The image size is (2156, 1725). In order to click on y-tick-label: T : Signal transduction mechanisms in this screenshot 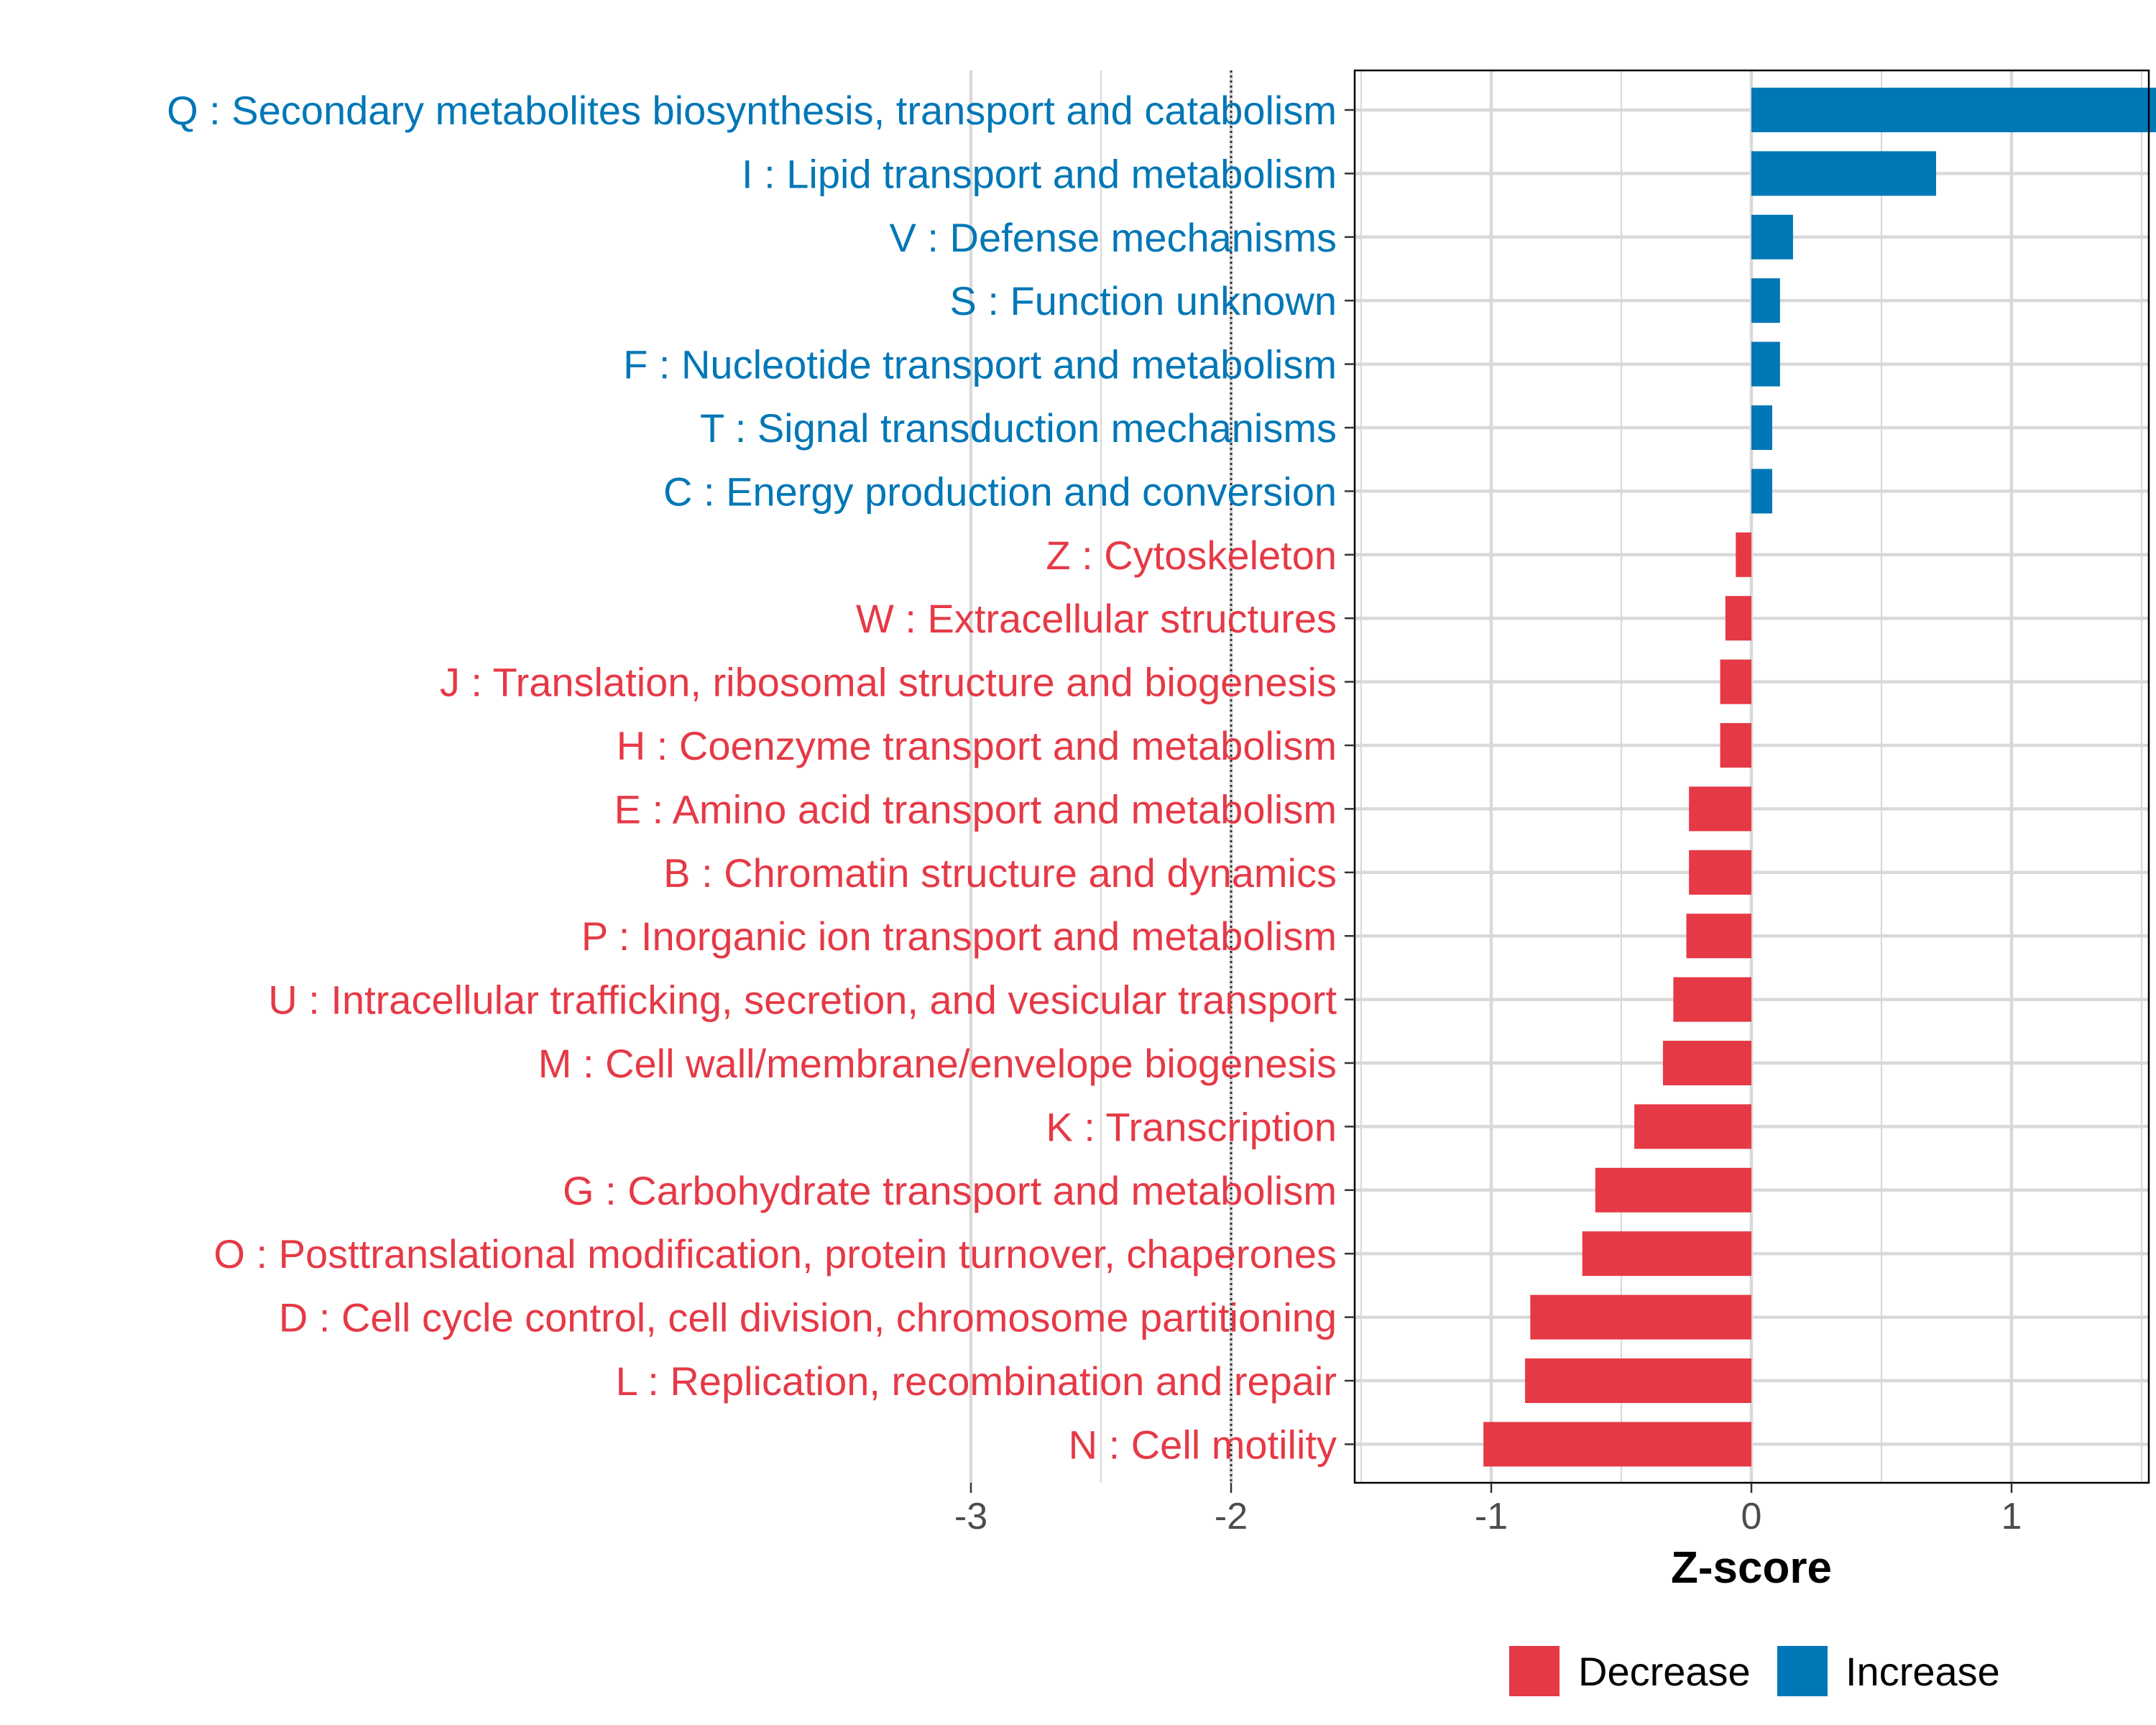, I will do `click(1018, 428)`.